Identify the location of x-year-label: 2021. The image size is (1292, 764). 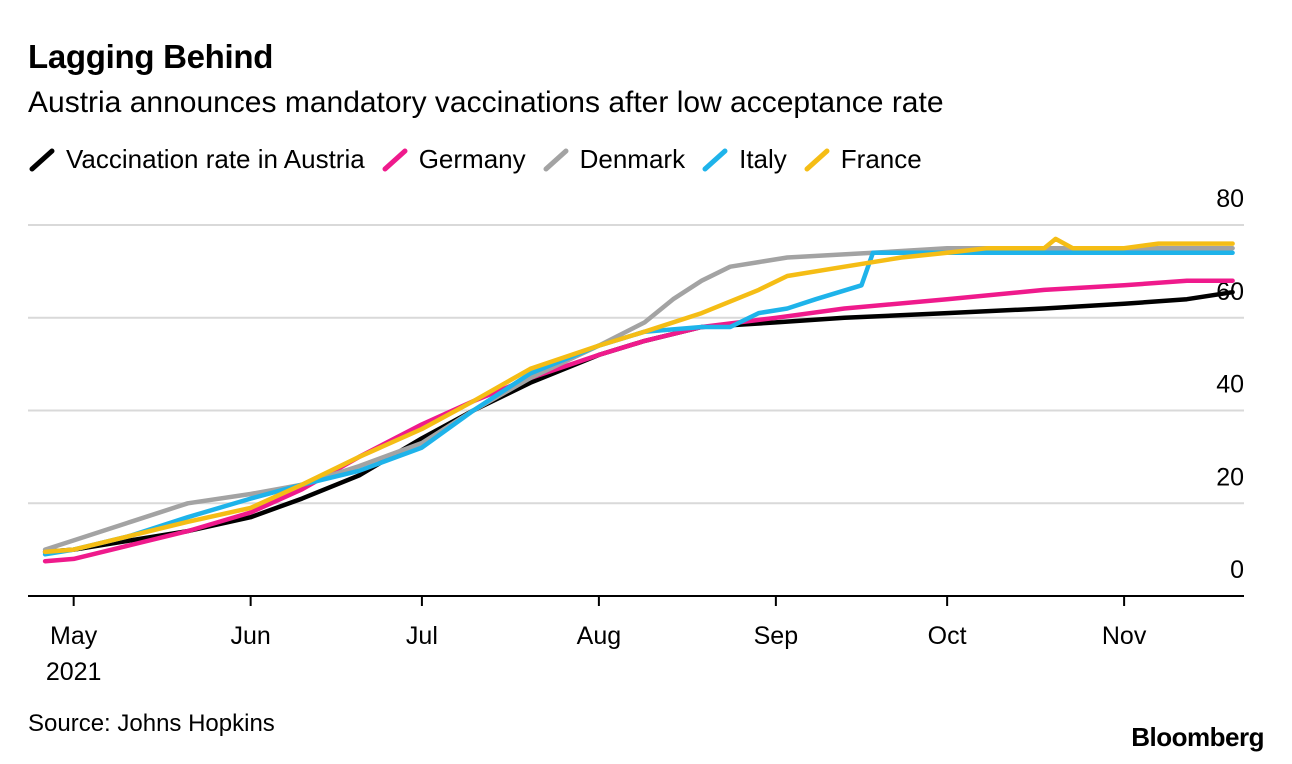
(74, 672).